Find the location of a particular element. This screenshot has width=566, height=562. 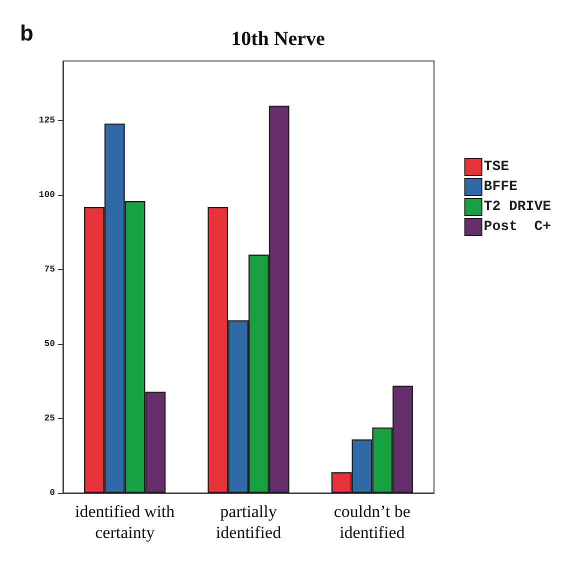

x-tick-label: couldn’t be identified is located at coordinates (372, 522).